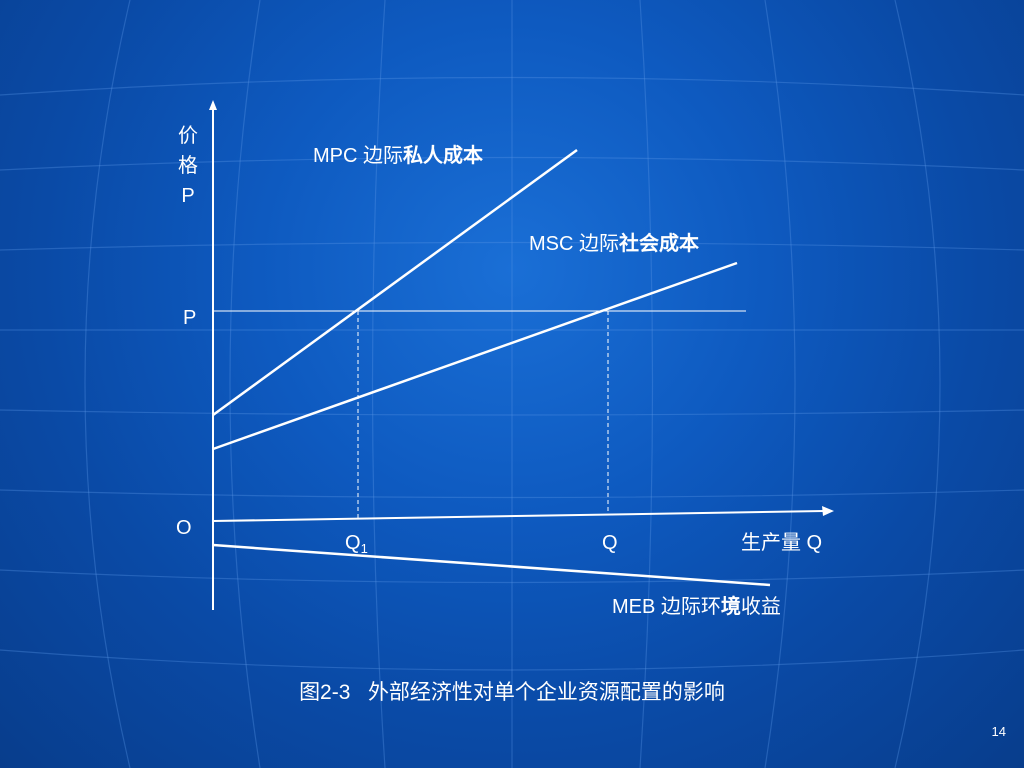 The height and width of the screenshot is (768, 1024). I want to click on meb-rest: 收益, so click(760, 607).